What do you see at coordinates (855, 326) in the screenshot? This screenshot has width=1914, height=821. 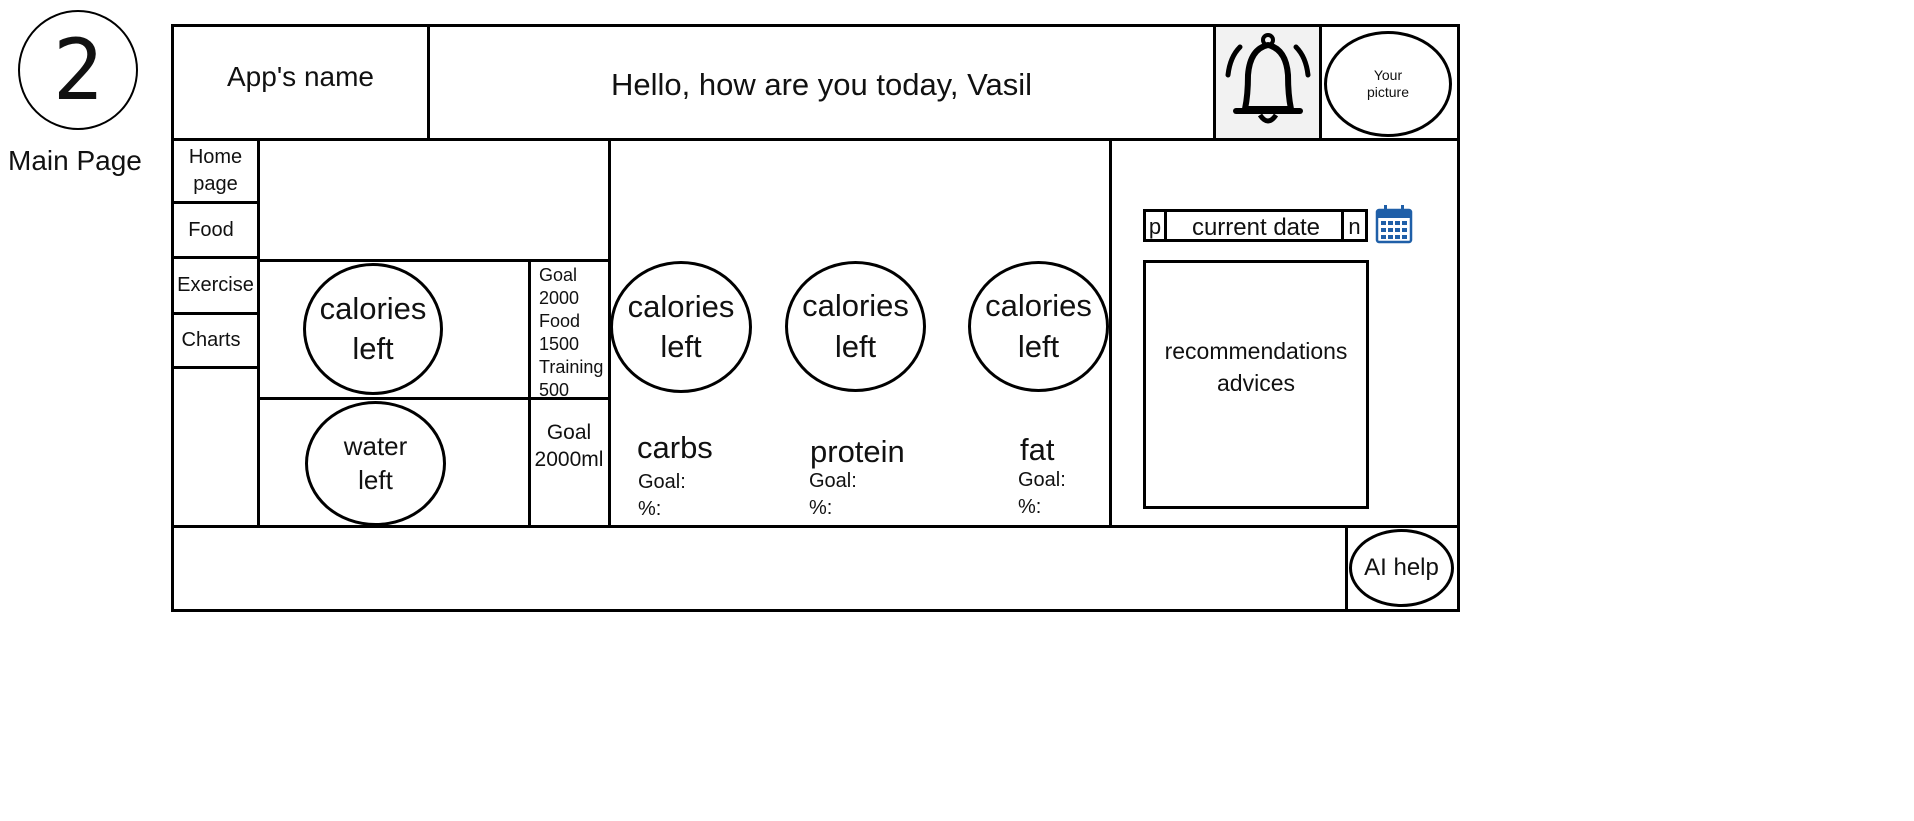 I see `protein-circle: calories left` at bounding box center [855, 326].